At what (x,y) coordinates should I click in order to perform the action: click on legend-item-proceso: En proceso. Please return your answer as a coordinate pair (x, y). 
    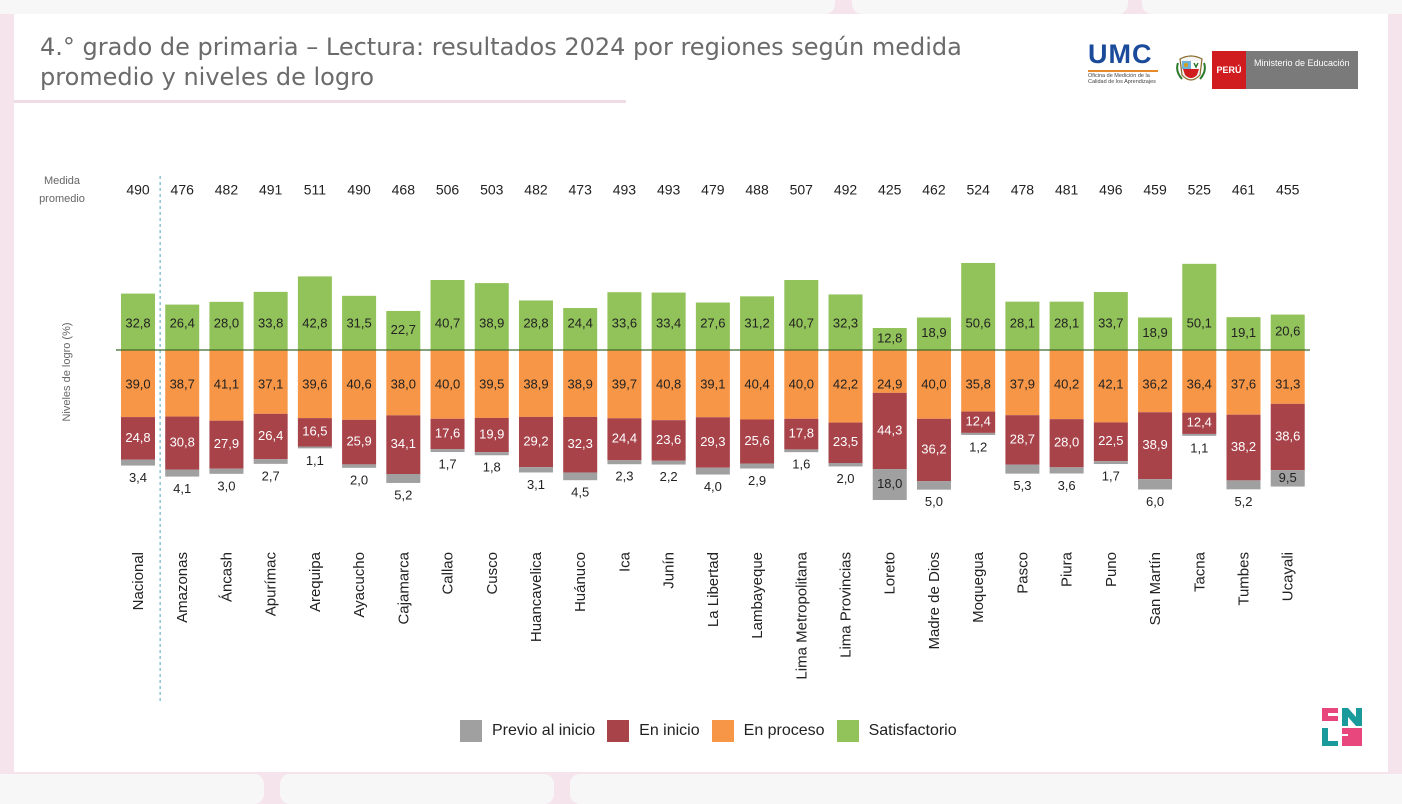
    Looking at the image, I should click on (768, 731).